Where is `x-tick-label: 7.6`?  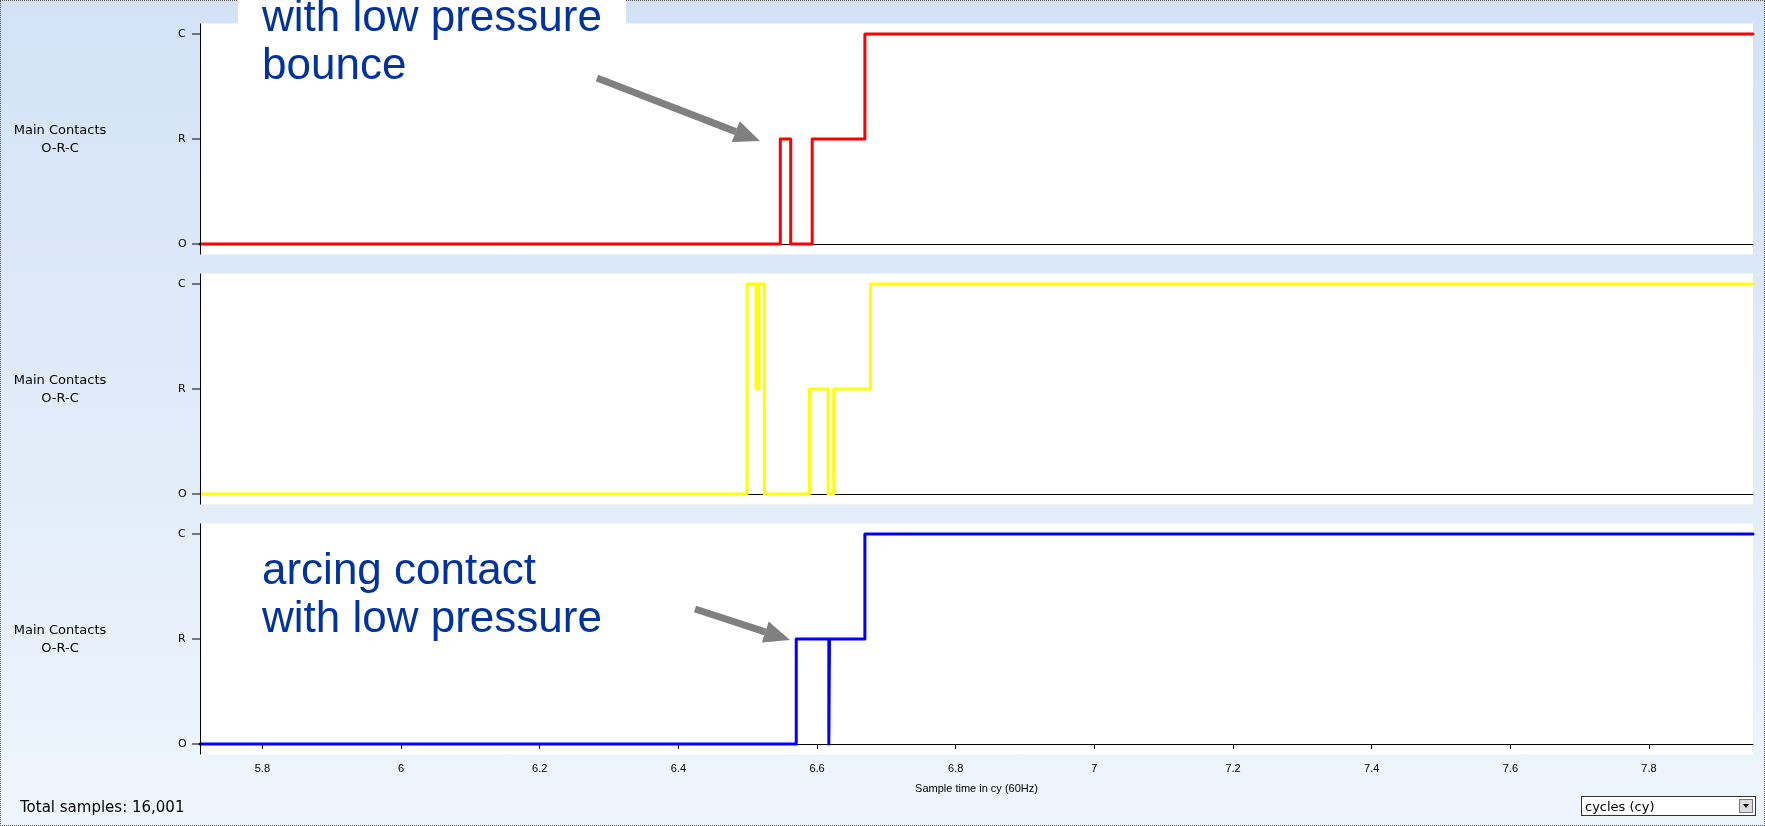 x-tick-label: 7.6 is located at coordinates (1510, 768).